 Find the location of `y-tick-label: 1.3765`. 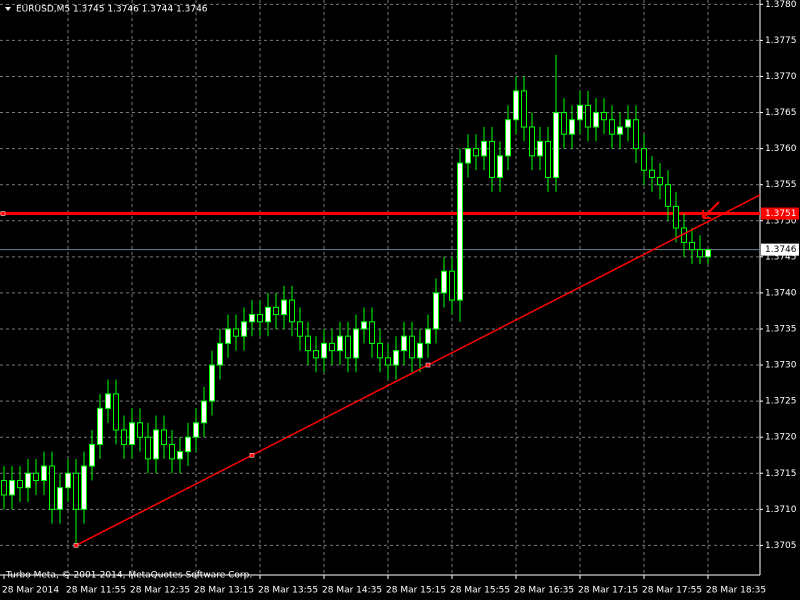

y-tick-label: 1.3765 is located at coordinates (781, 113).